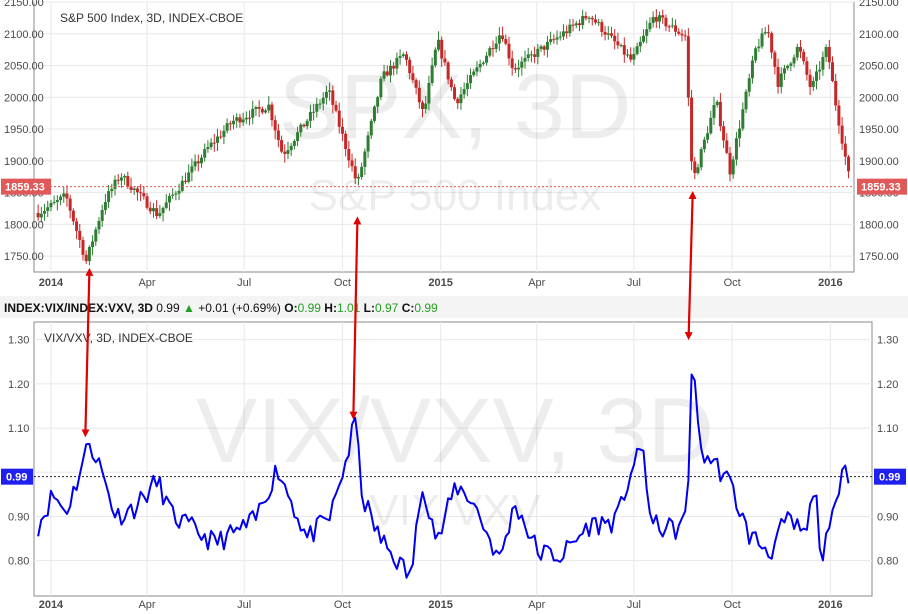 This screenshot has height=614, width=908. I want to click on spx-y-tick-right: 1800.00, so click(879, 225).